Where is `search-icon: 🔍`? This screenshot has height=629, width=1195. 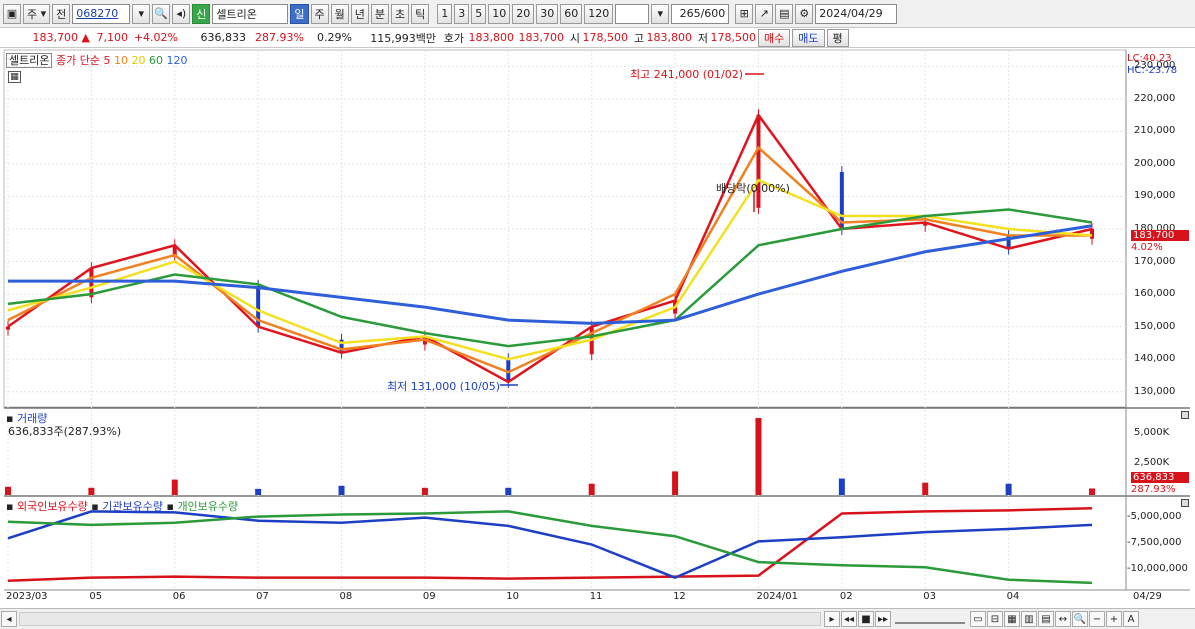 search-icon: 🔍 is located at coordinates (161, 13).